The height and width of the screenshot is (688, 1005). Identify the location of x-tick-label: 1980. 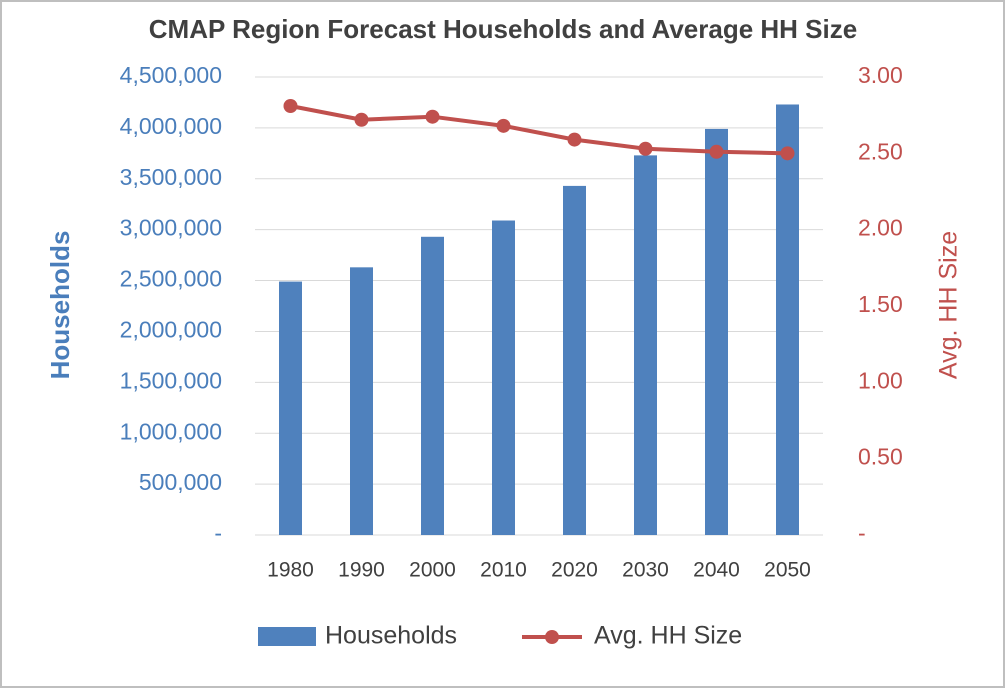
(290, 570).